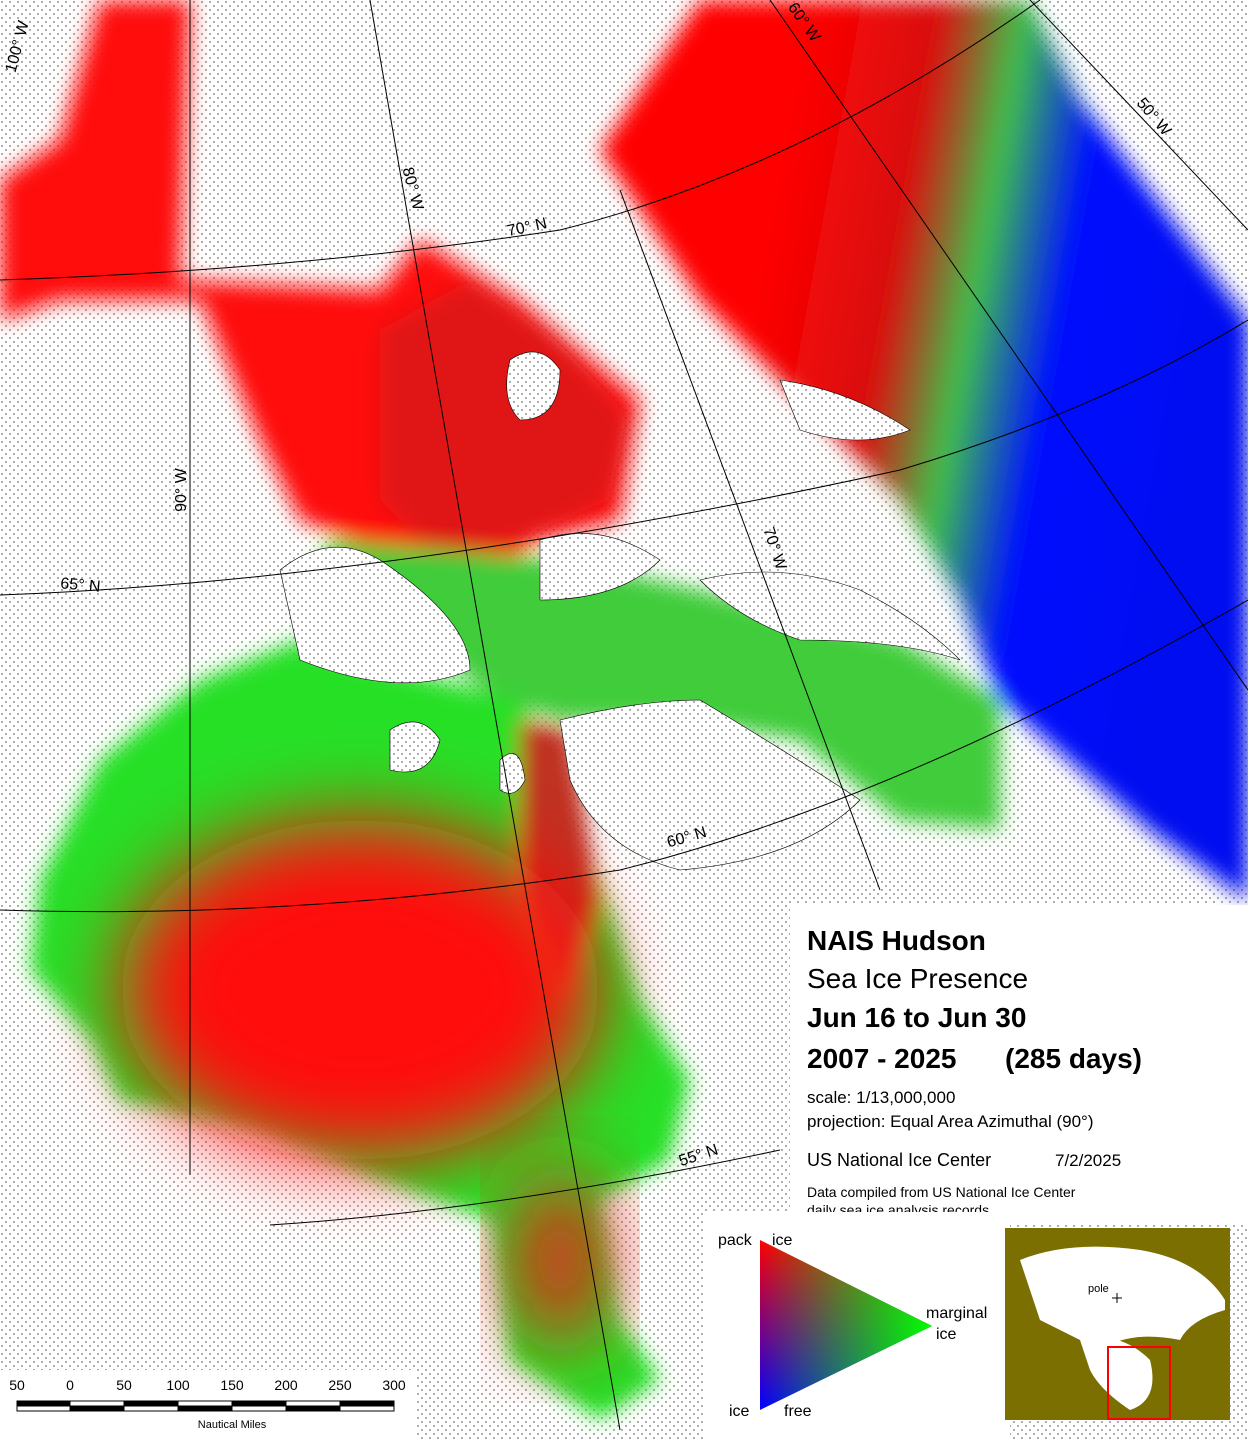 This screenshot has height=1440, width=1248. I want to click on scale-label: 200, so click(286, 1385).